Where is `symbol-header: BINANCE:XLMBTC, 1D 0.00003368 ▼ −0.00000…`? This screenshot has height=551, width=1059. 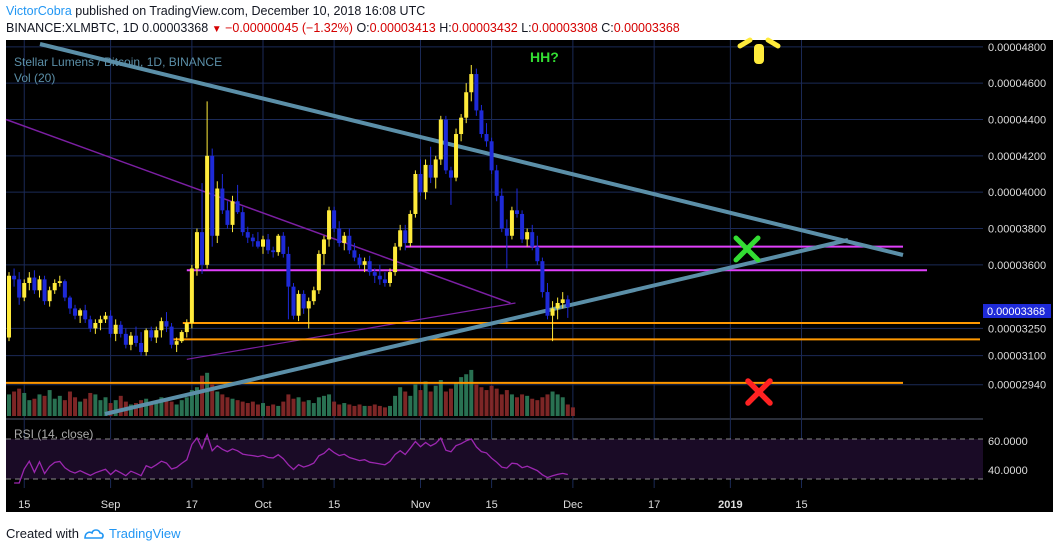 symbol-header: BINANCE:XLMBTC, 1D 0.00003368 ▼ −0.00000… is located at coordinates (343, 28).